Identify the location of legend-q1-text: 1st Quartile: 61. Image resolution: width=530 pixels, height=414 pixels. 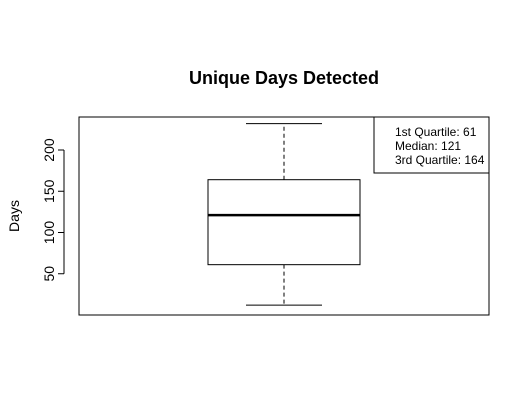
(436, 132).